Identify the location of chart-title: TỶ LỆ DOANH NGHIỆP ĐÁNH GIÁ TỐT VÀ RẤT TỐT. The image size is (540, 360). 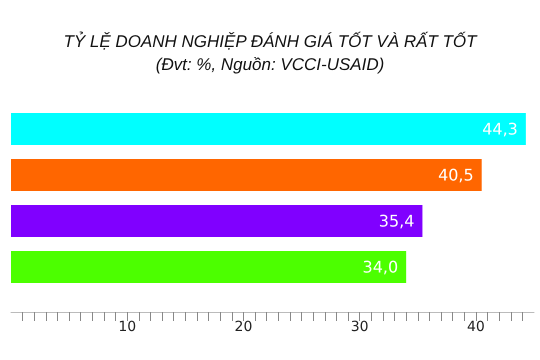
(270, 41).